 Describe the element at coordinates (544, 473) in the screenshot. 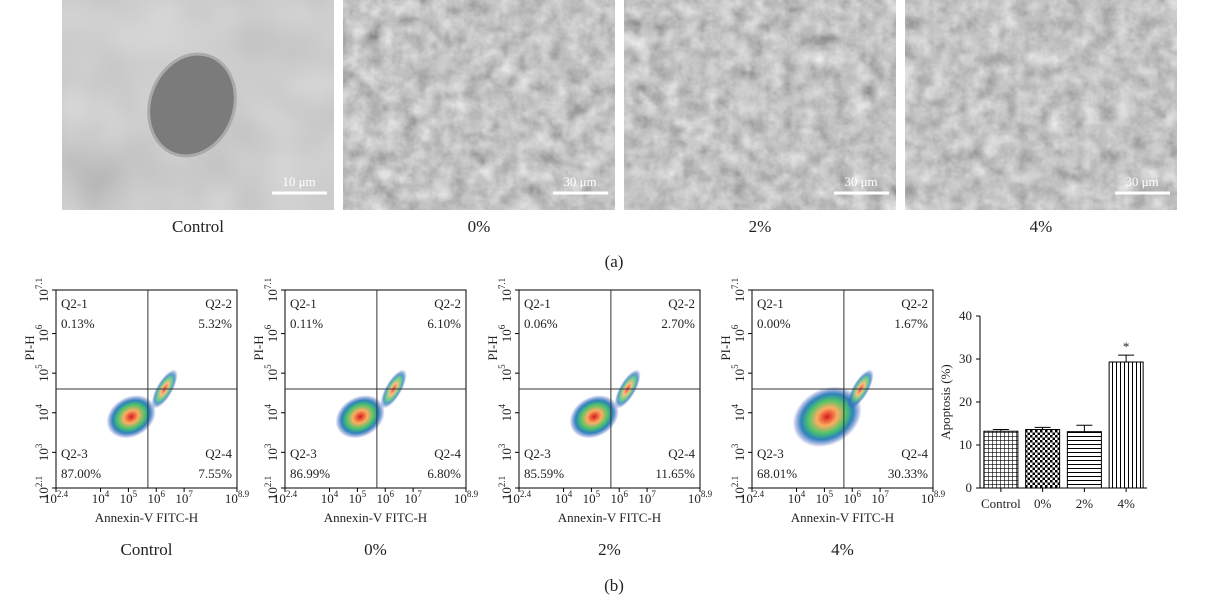

I see `quadrant-value: 85.59%` at that location.